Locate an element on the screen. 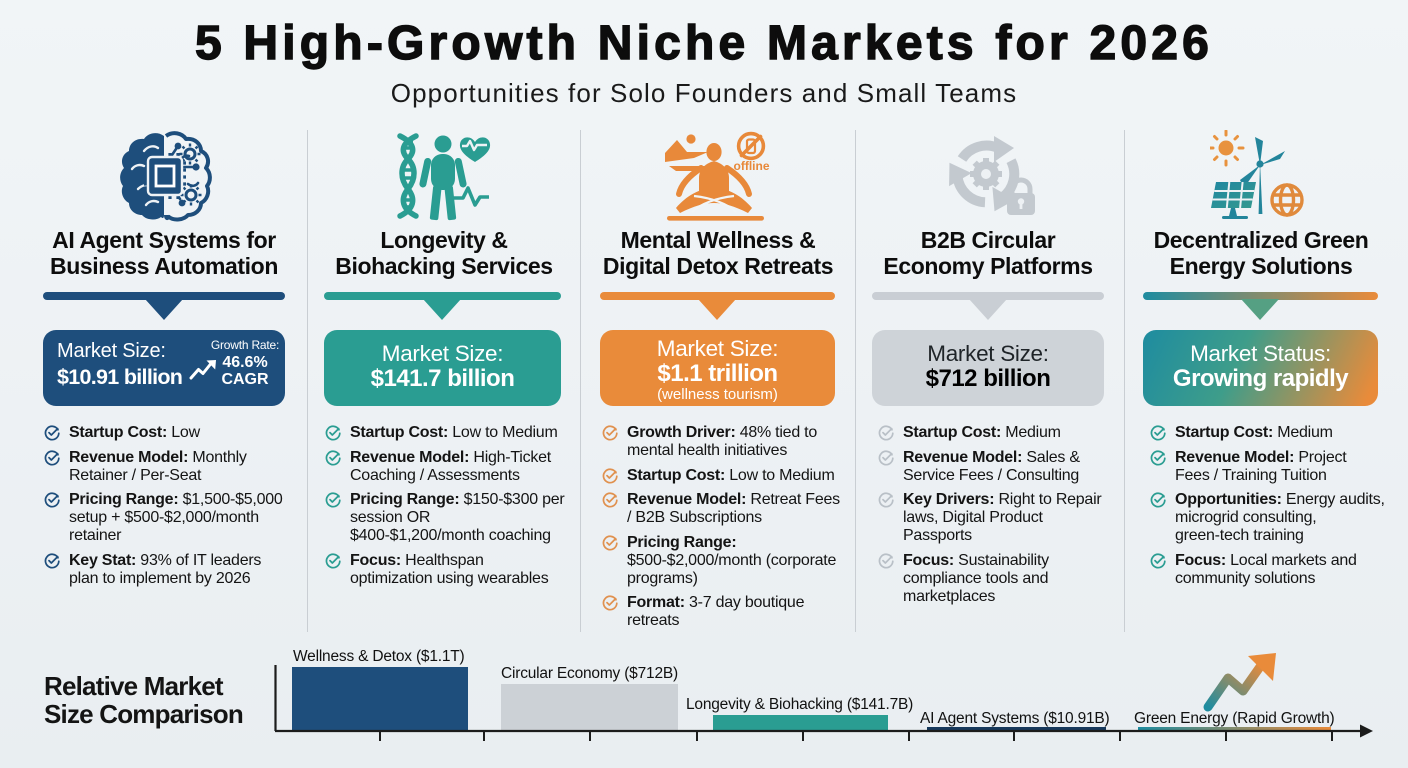  svg-text: AI Agent Systems ($10.91B) is located at coordinates (1015, 718).